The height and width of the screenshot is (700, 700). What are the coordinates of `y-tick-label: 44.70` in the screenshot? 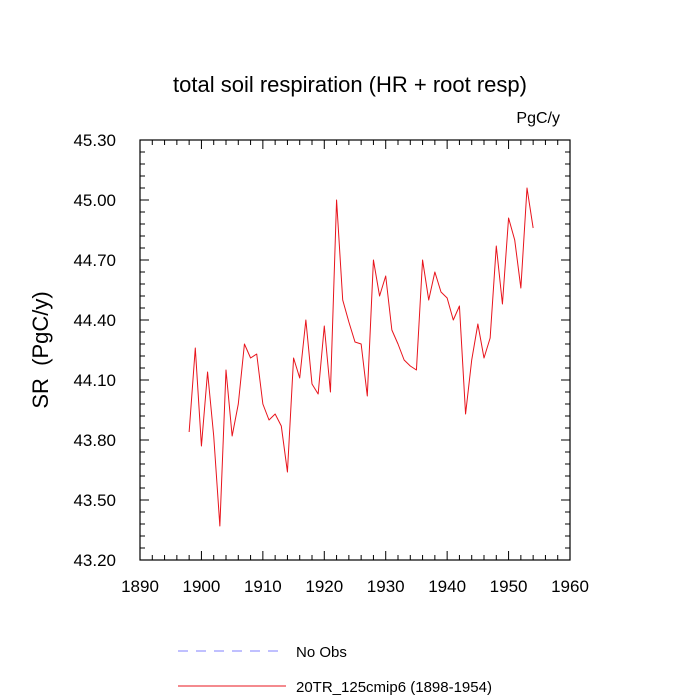 It's located at (94, 260).